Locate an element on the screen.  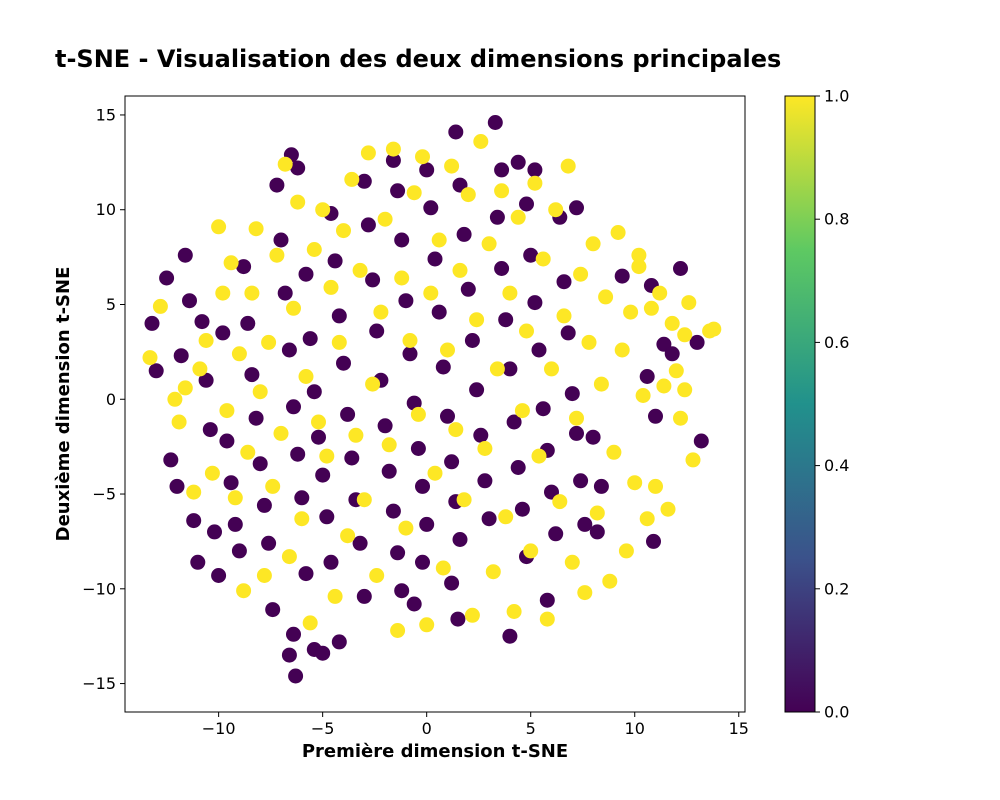
x-axis: −10 −5 0 5 10 15 is located at coordinates (475, 725).